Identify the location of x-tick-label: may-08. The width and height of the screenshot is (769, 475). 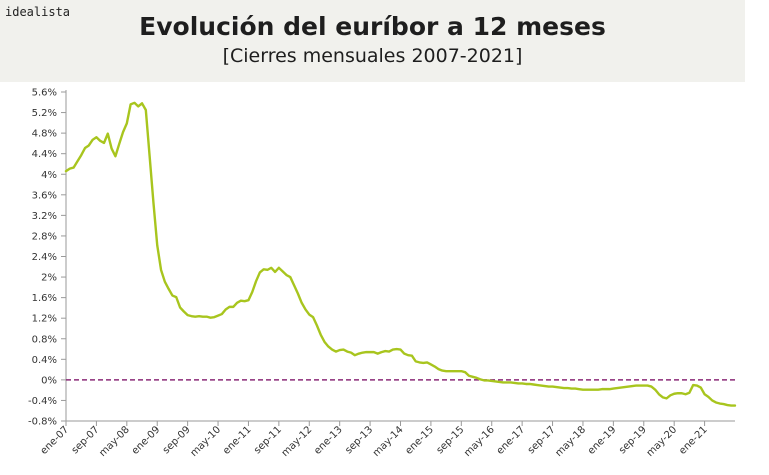
(114, 441).